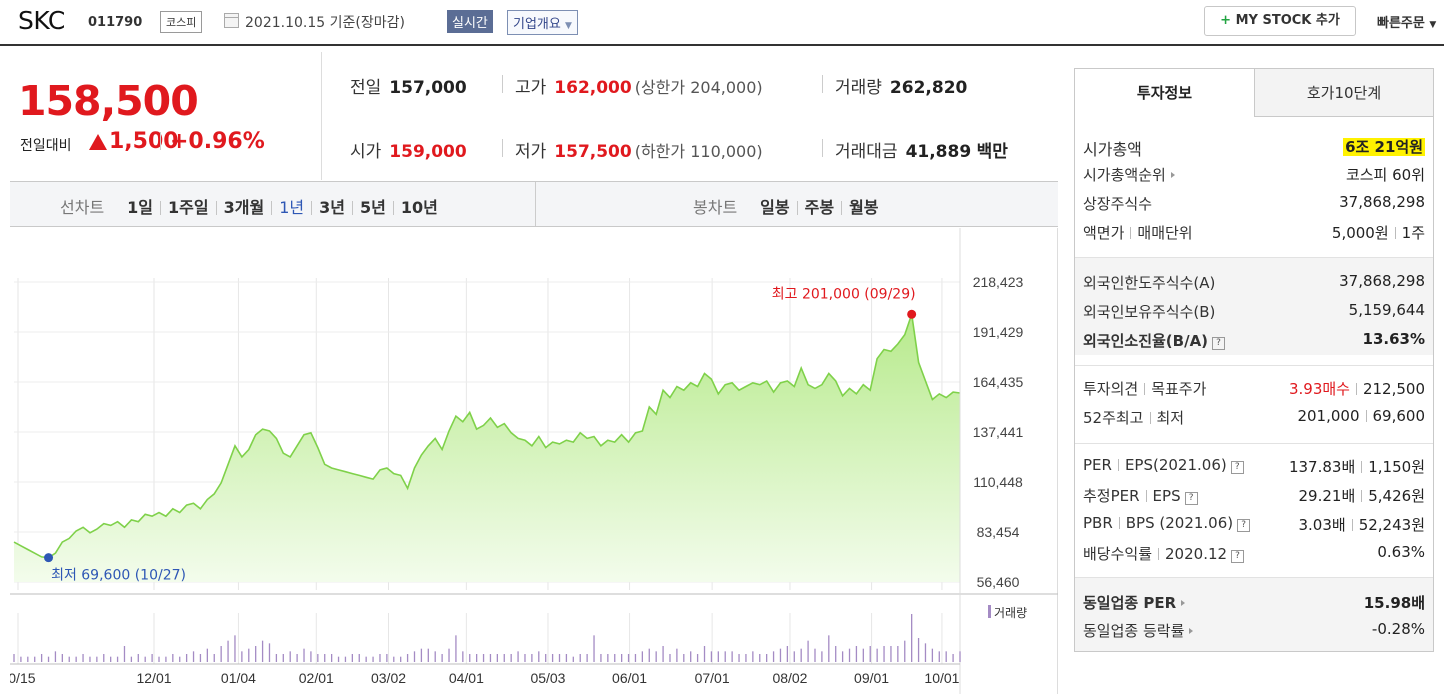  I want to click on change-label: 전일대비, so click(46, 146).